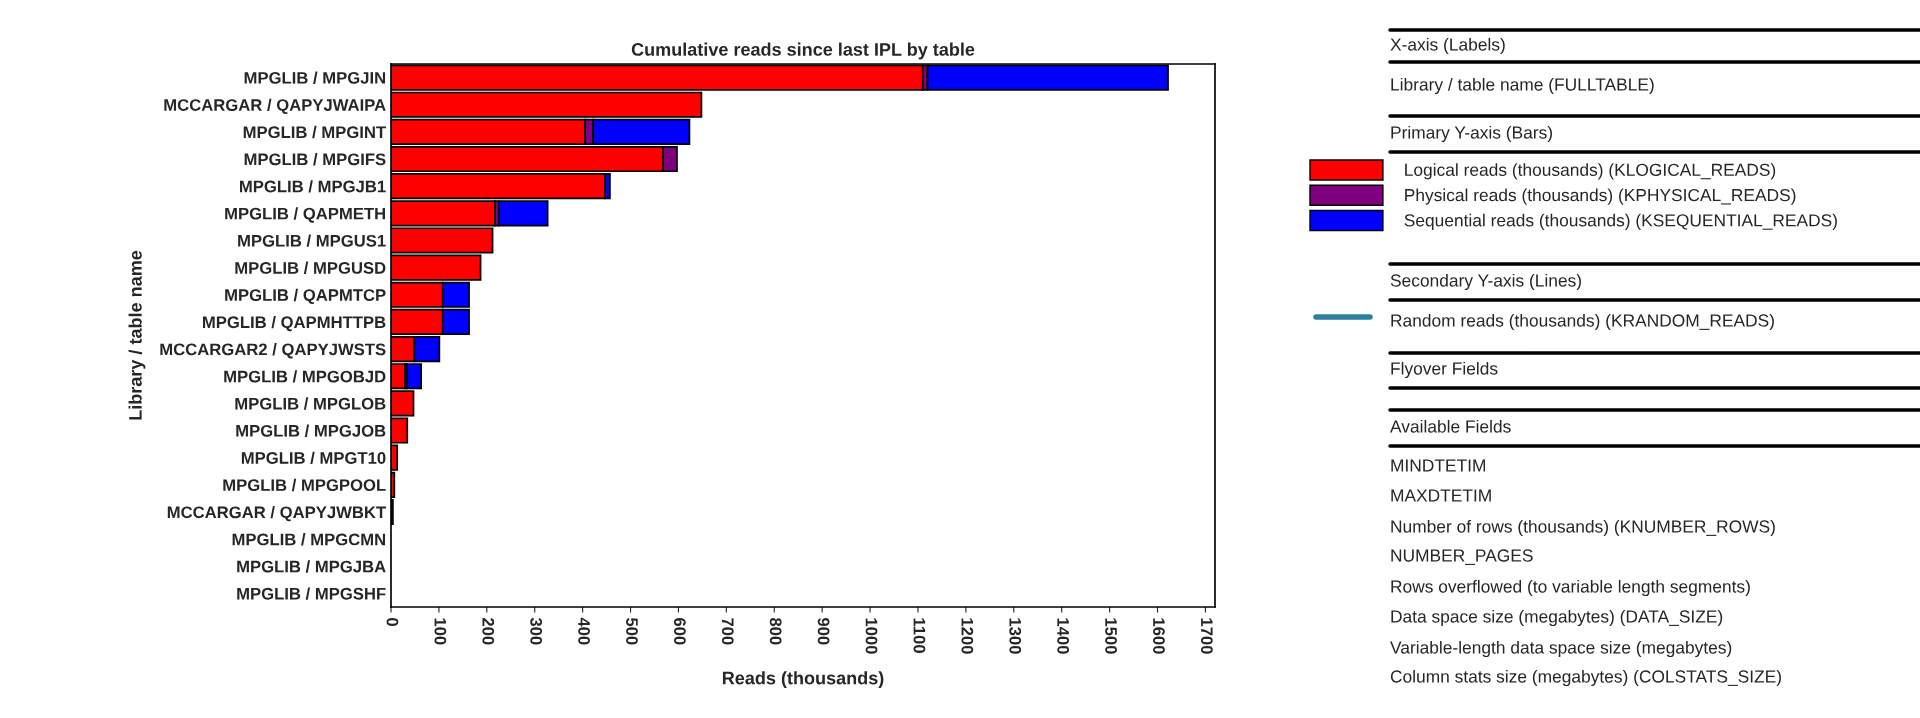 This screenshot has height=718, width=1920. What do you see at coordinates (1557, 618) in the screenshot?
I see `text: Data space size (megabytes) (DATA_SIZE)` at bounding box center [1557, 618].